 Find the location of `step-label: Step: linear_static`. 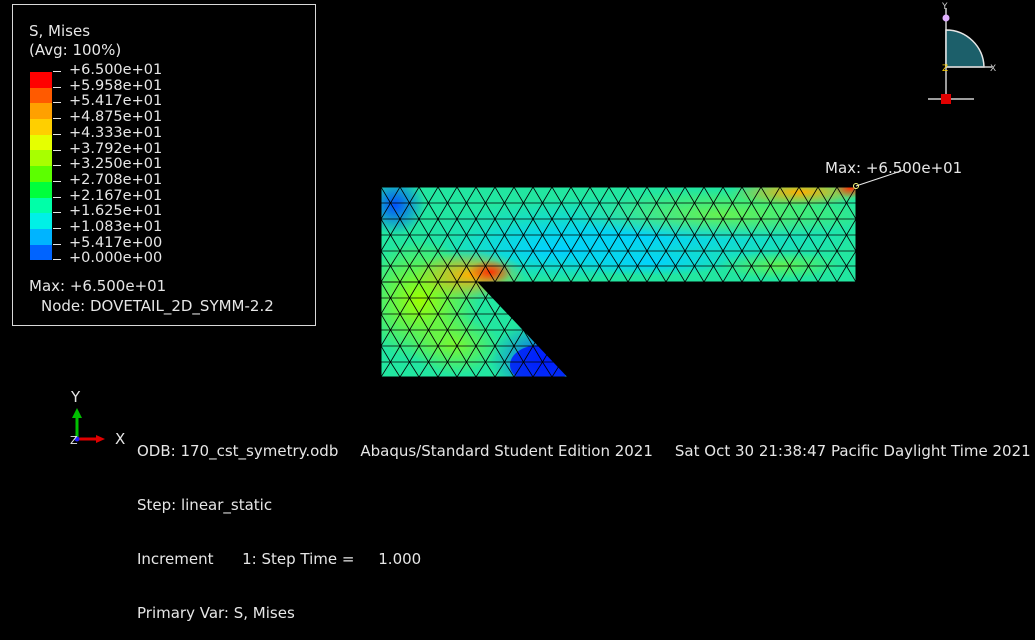

step-label: Step: linear_static is located at coordinates (205, 505).